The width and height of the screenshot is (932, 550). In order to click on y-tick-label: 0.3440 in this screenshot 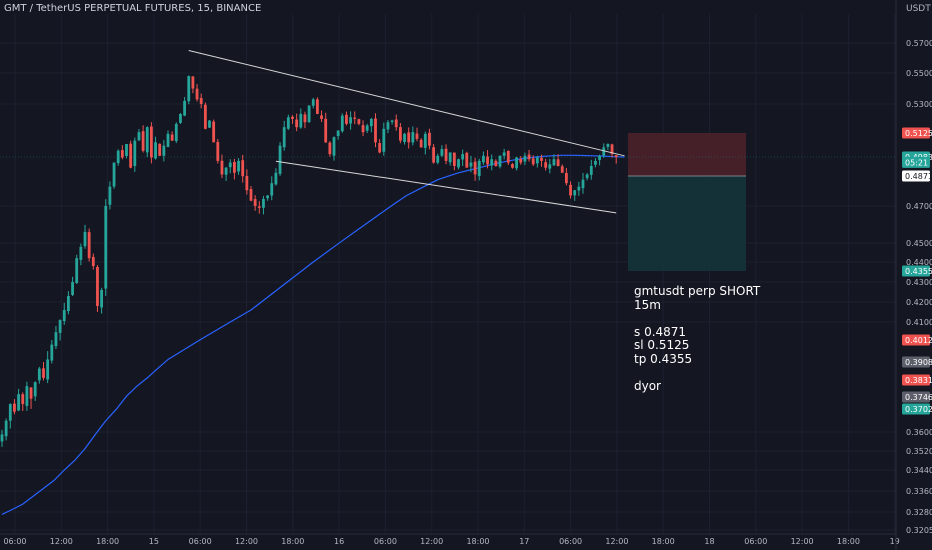, I will do `click(919, 470)`.